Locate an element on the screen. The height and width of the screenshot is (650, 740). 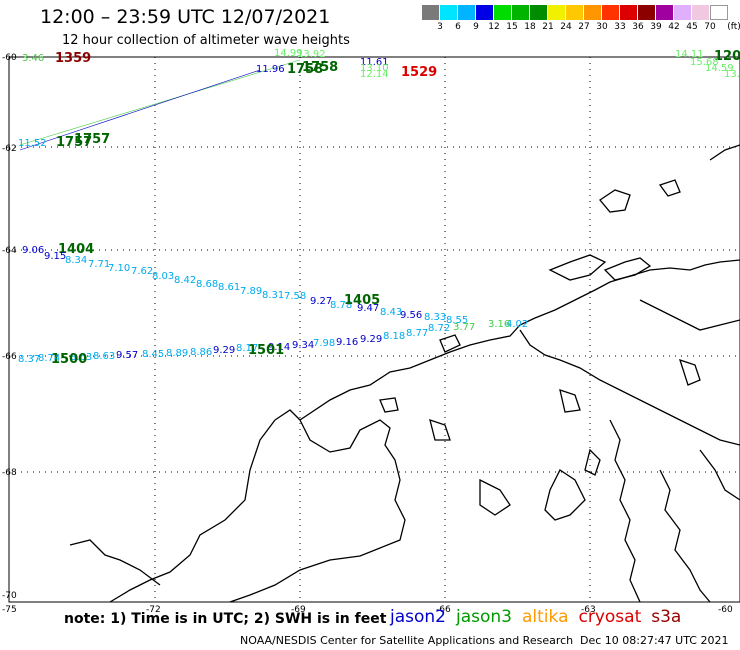
legend-label: 24 is located at coordinates (566, 27).